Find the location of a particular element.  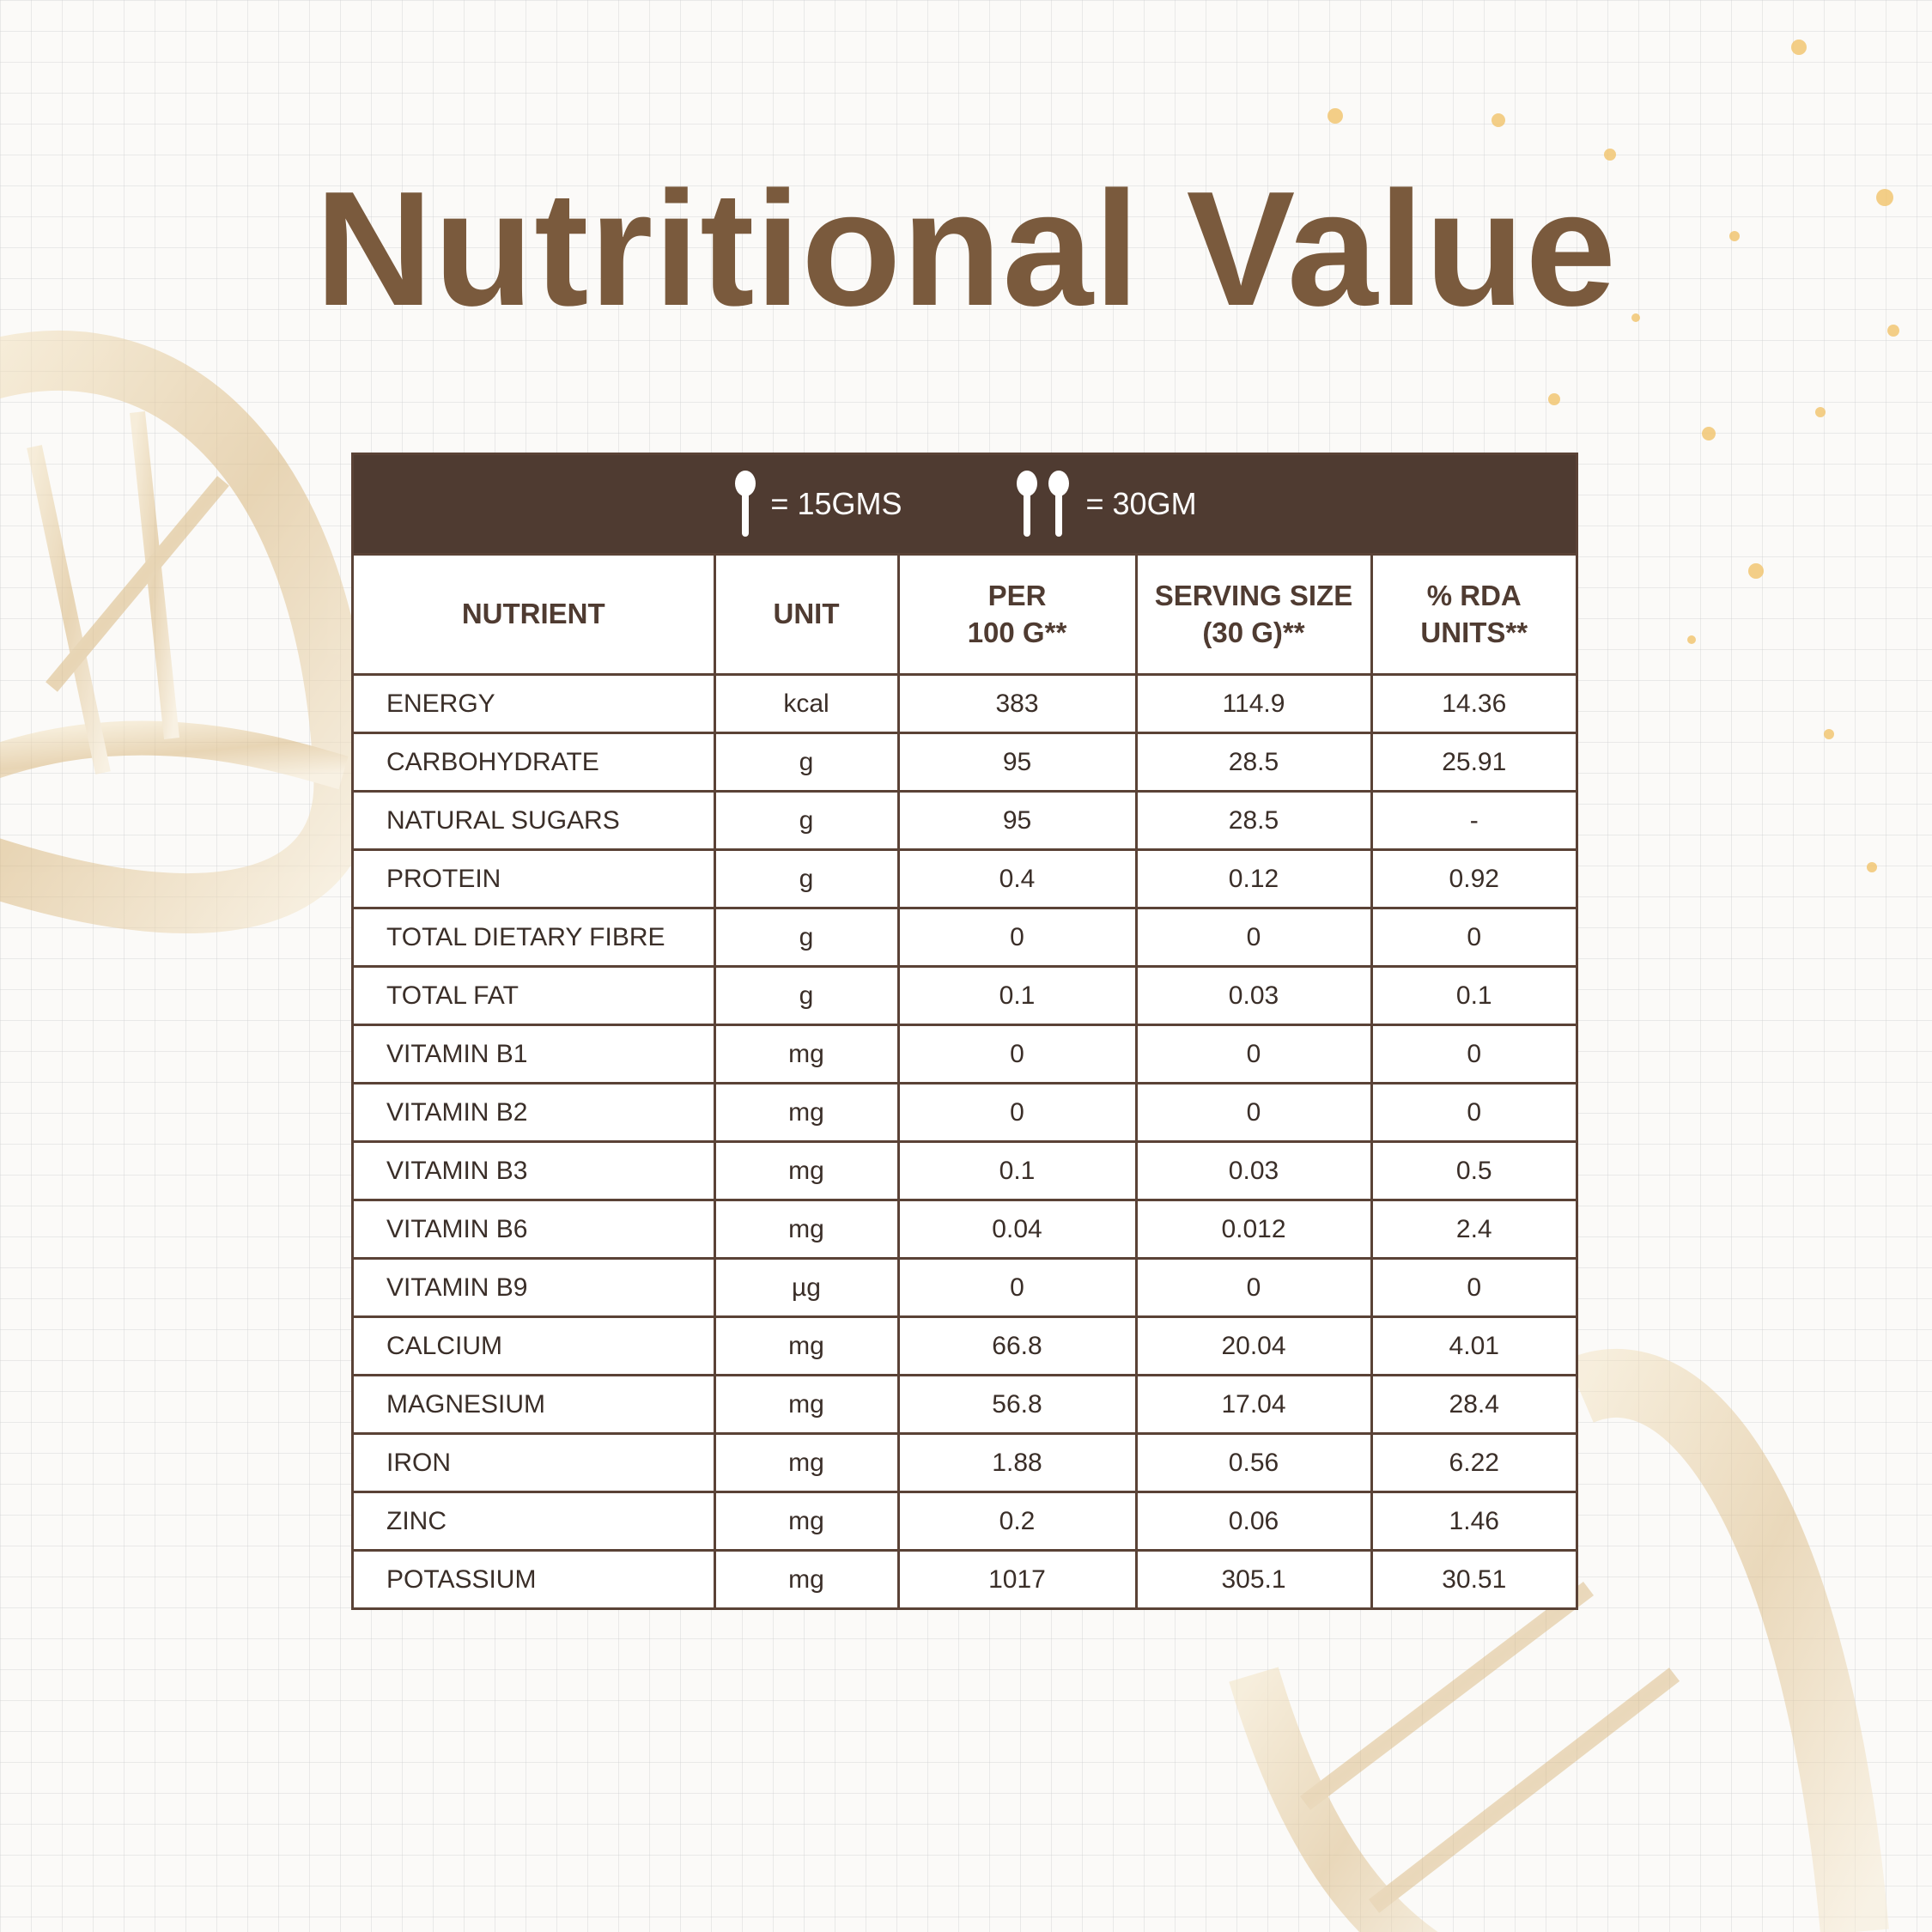

table-cell: 20.04 is located at coordinates (1254, 1345).